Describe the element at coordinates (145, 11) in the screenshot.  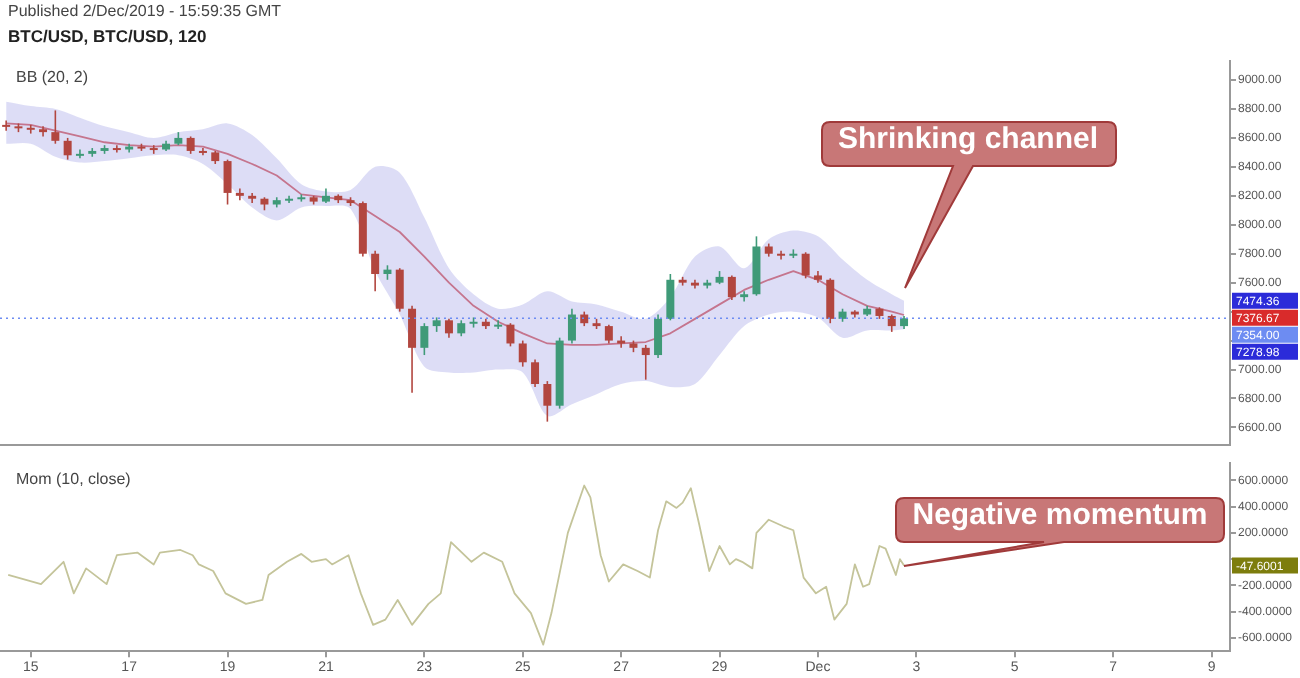
I see `chart-title: Published 2/Dec/2019 - 15:59:35 GMT` at that location.